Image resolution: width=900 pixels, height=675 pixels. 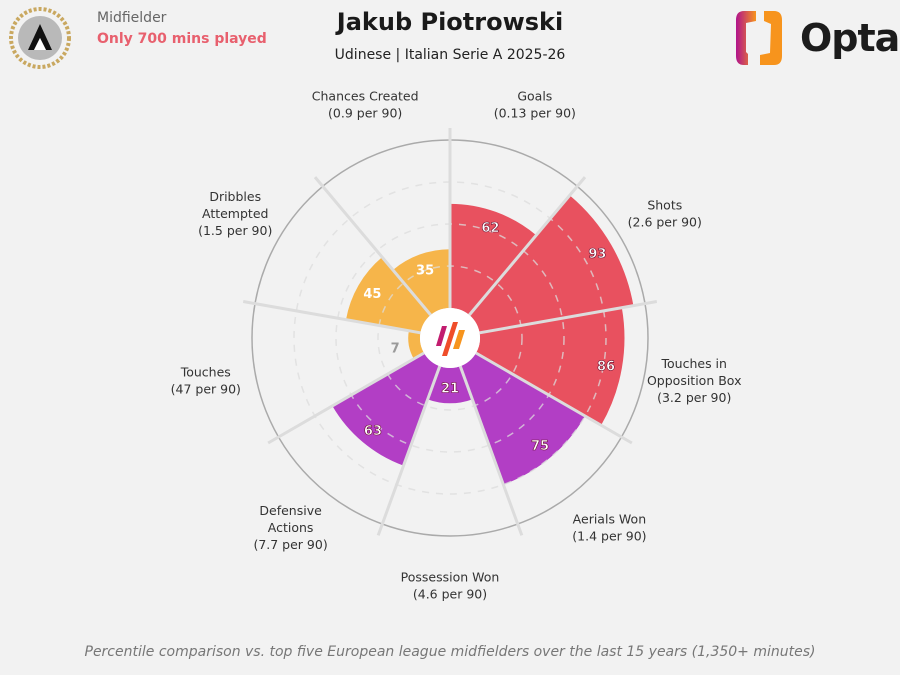 What do you see at coordinates (132, 18) in the screenshot?
I see `player-position: Midfielder` at bounding box center [132, 18].